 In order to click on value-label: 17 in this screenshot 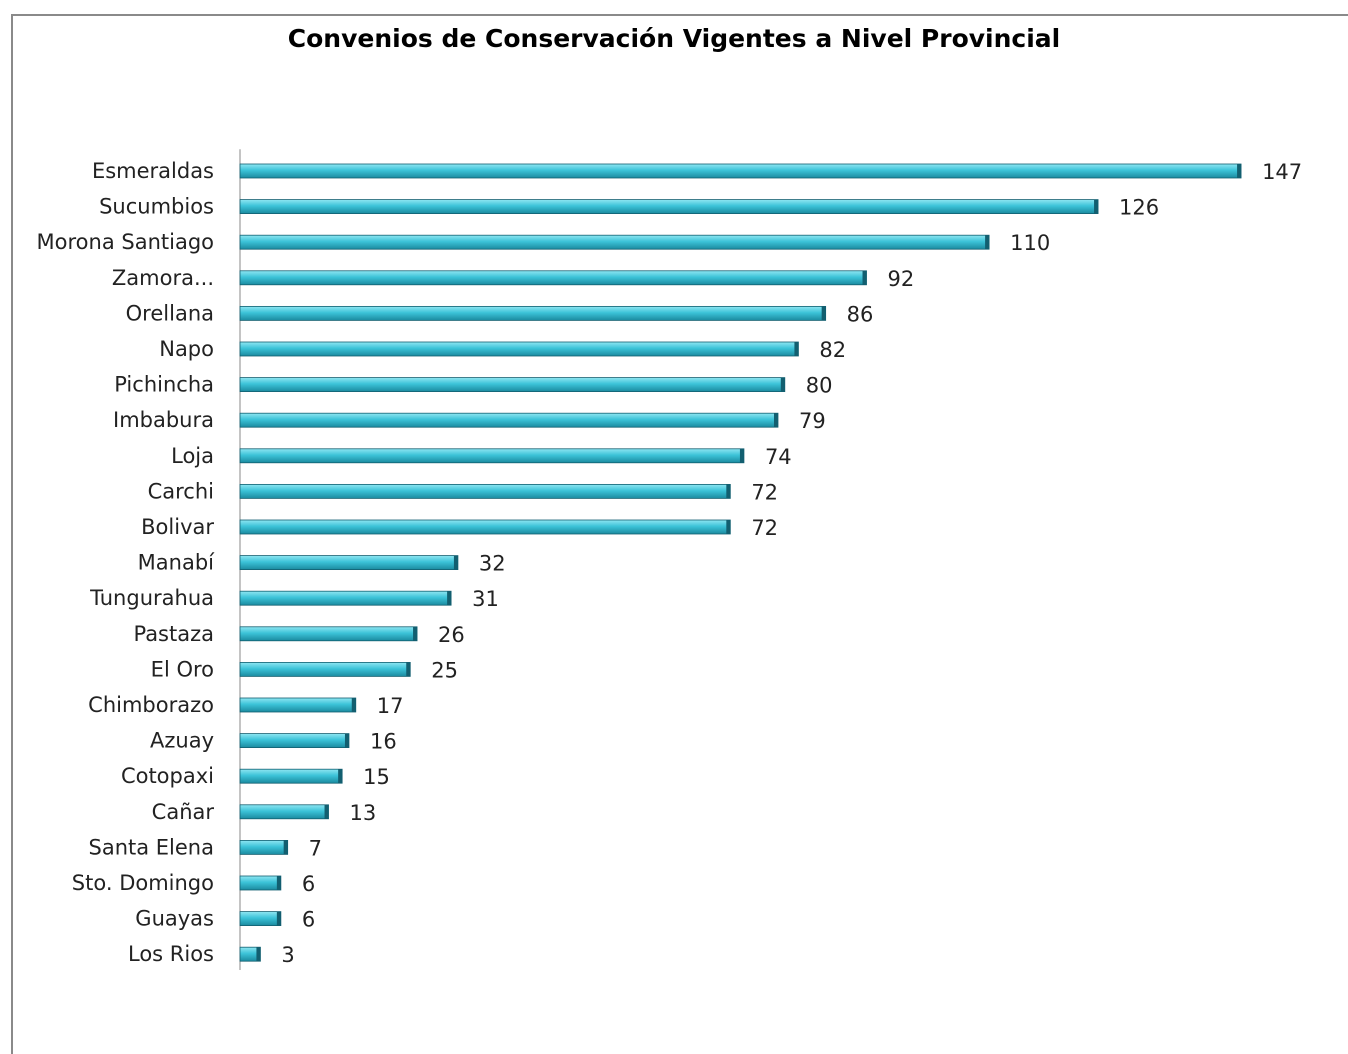, I will do `click(390, 706)`.